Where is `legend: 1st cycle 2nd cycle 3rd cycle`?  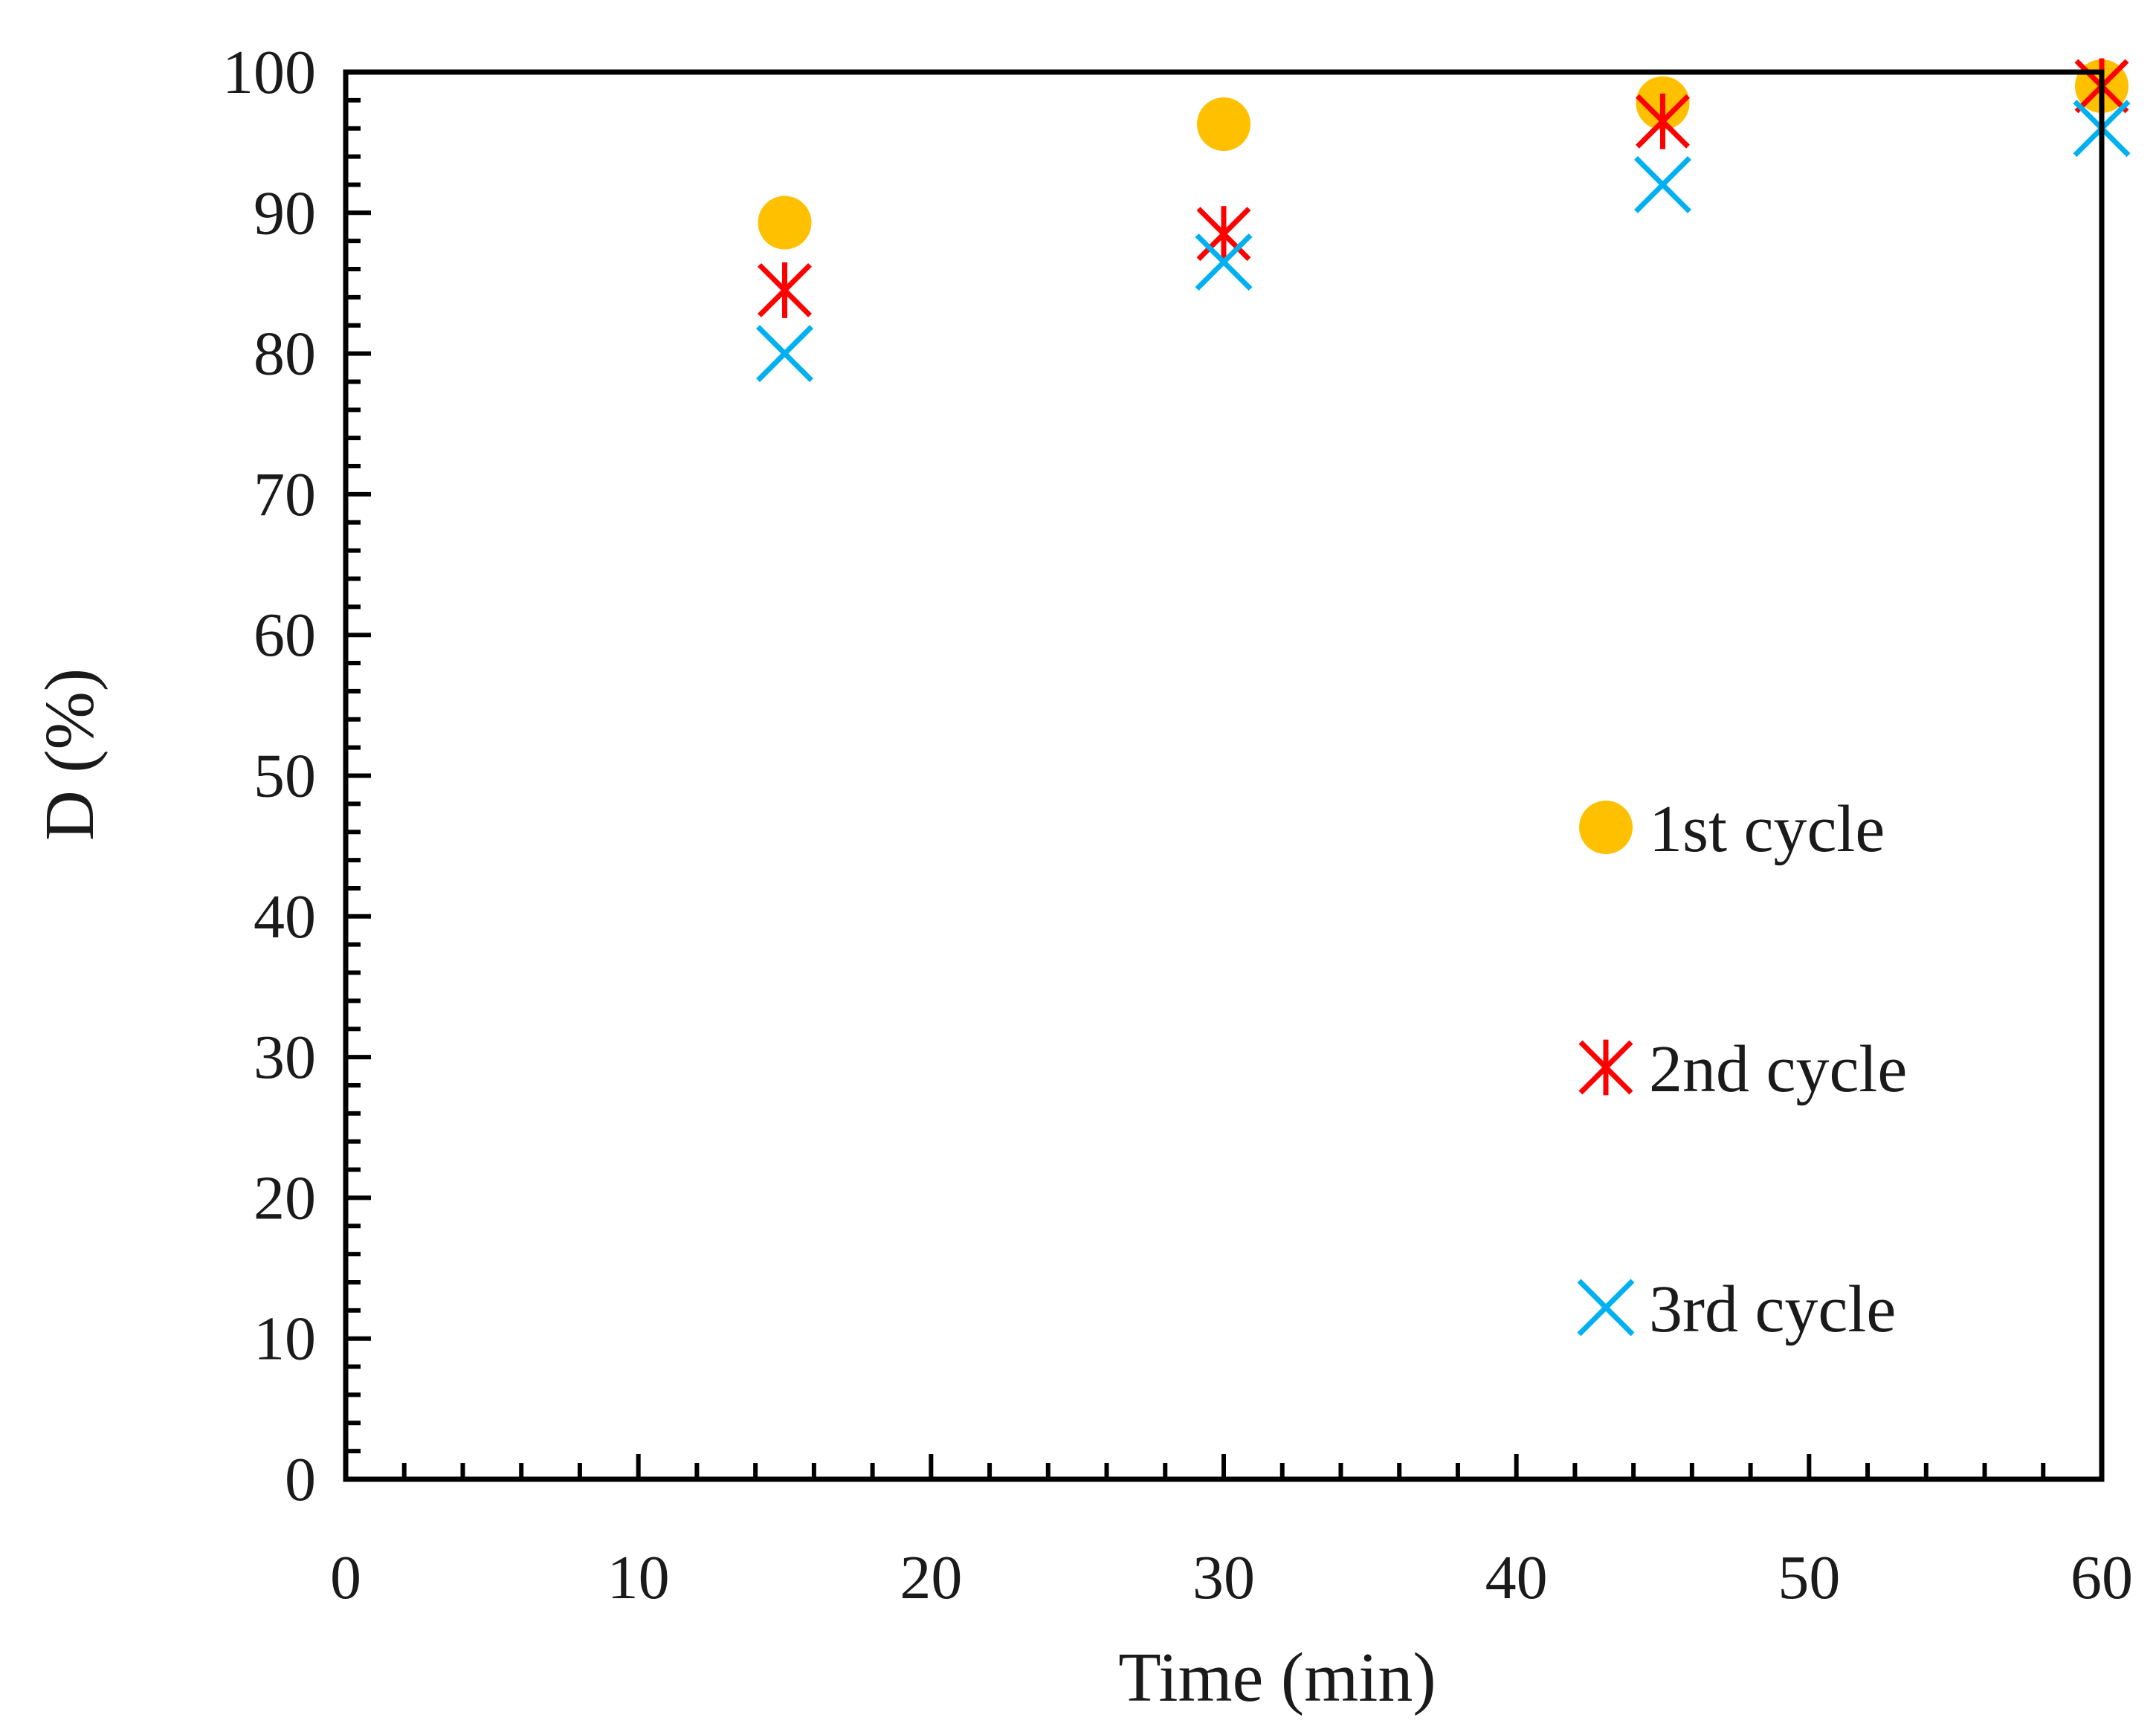
legend: 1st cycle 2nd cycle 3rd cycle is located at coordinates (1742, 1069).